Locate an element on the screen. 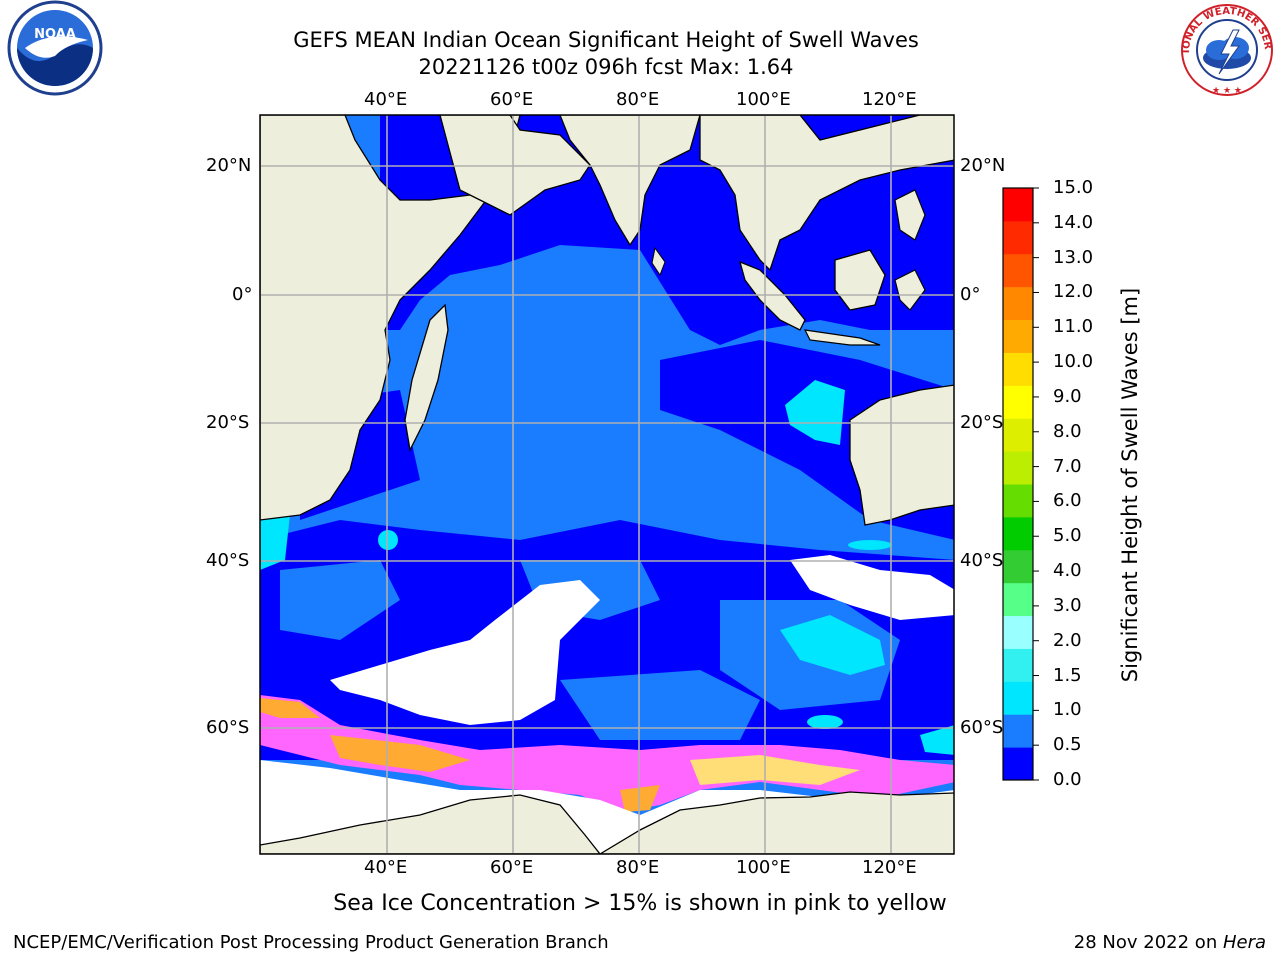  antarctica-land-e is located at coordinates (776, 822).